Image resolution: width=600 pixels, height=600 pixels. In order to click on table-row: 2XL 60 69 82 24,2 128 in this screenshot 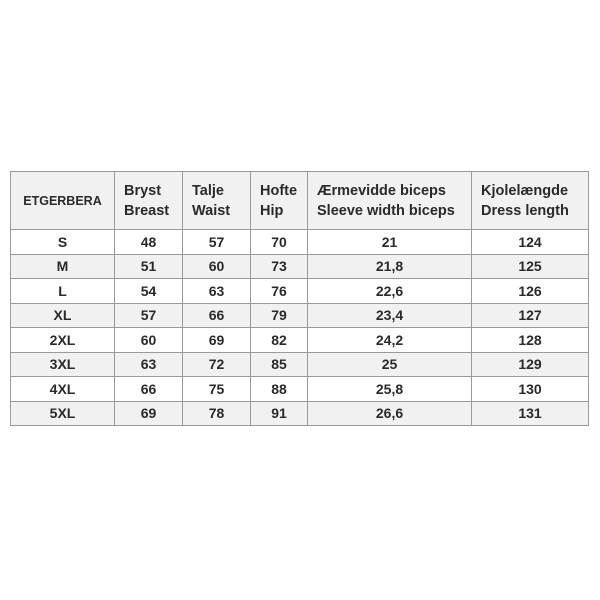, I will do `click(299, 340)`.